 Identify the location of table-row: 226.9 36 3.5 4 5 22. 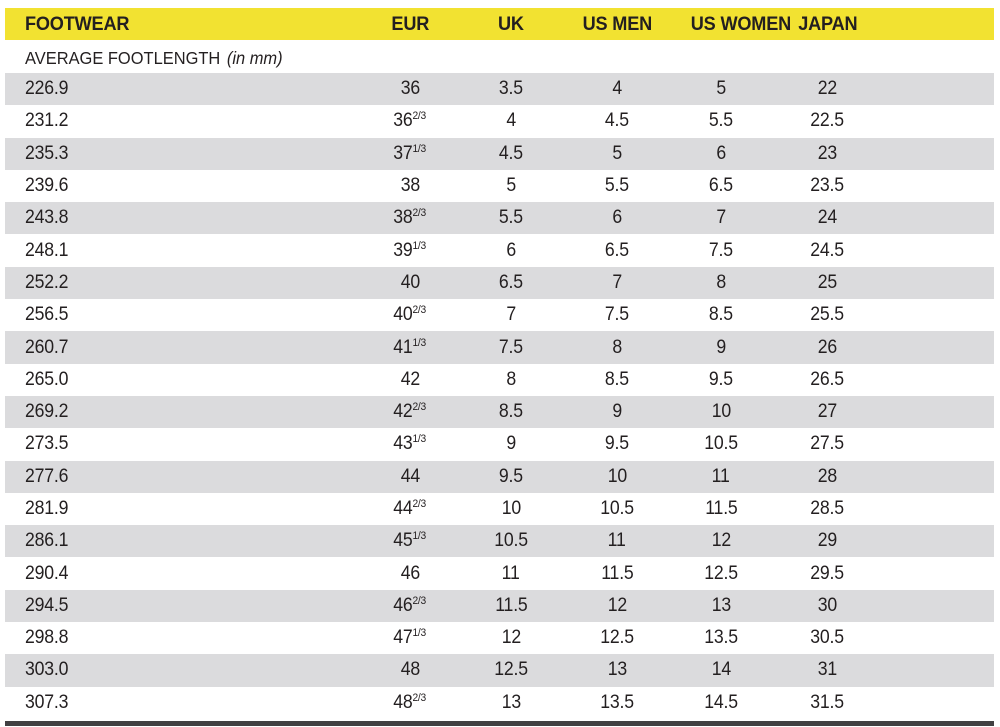
(499, 89).